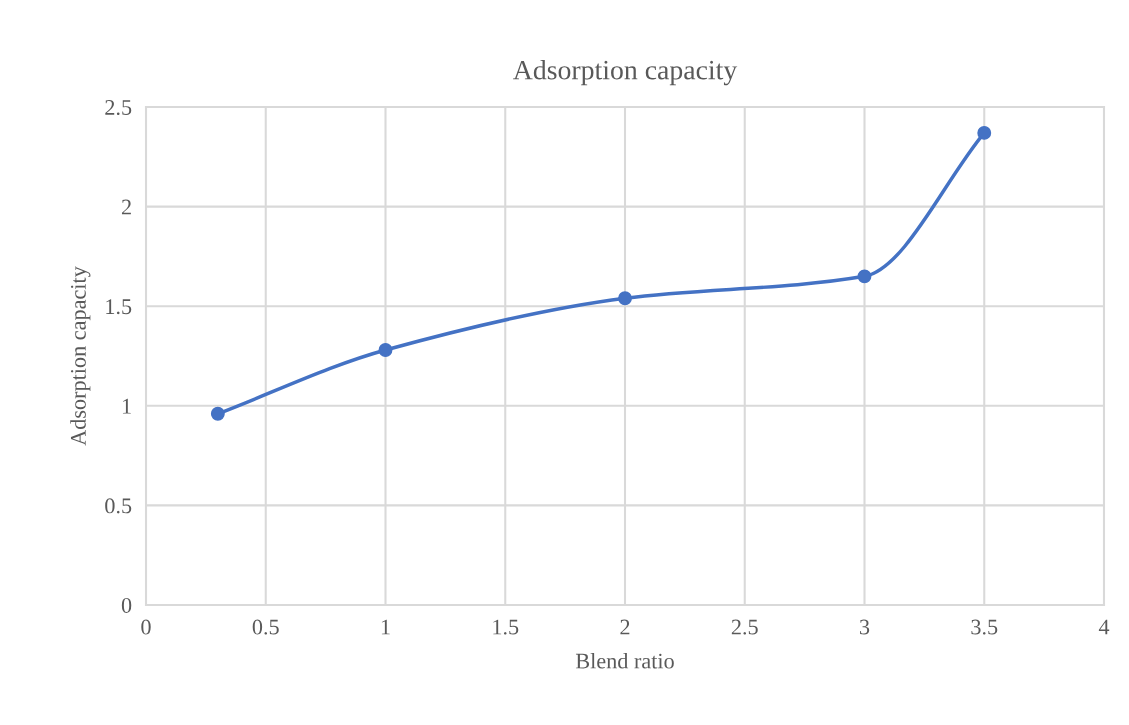 The height and width of the screenshot is (725, 1129). What do you see at coordinates (624, 660) in the screenshot?
I see `x-axis-title: Blend ratio` at bounding box center [624, 660].